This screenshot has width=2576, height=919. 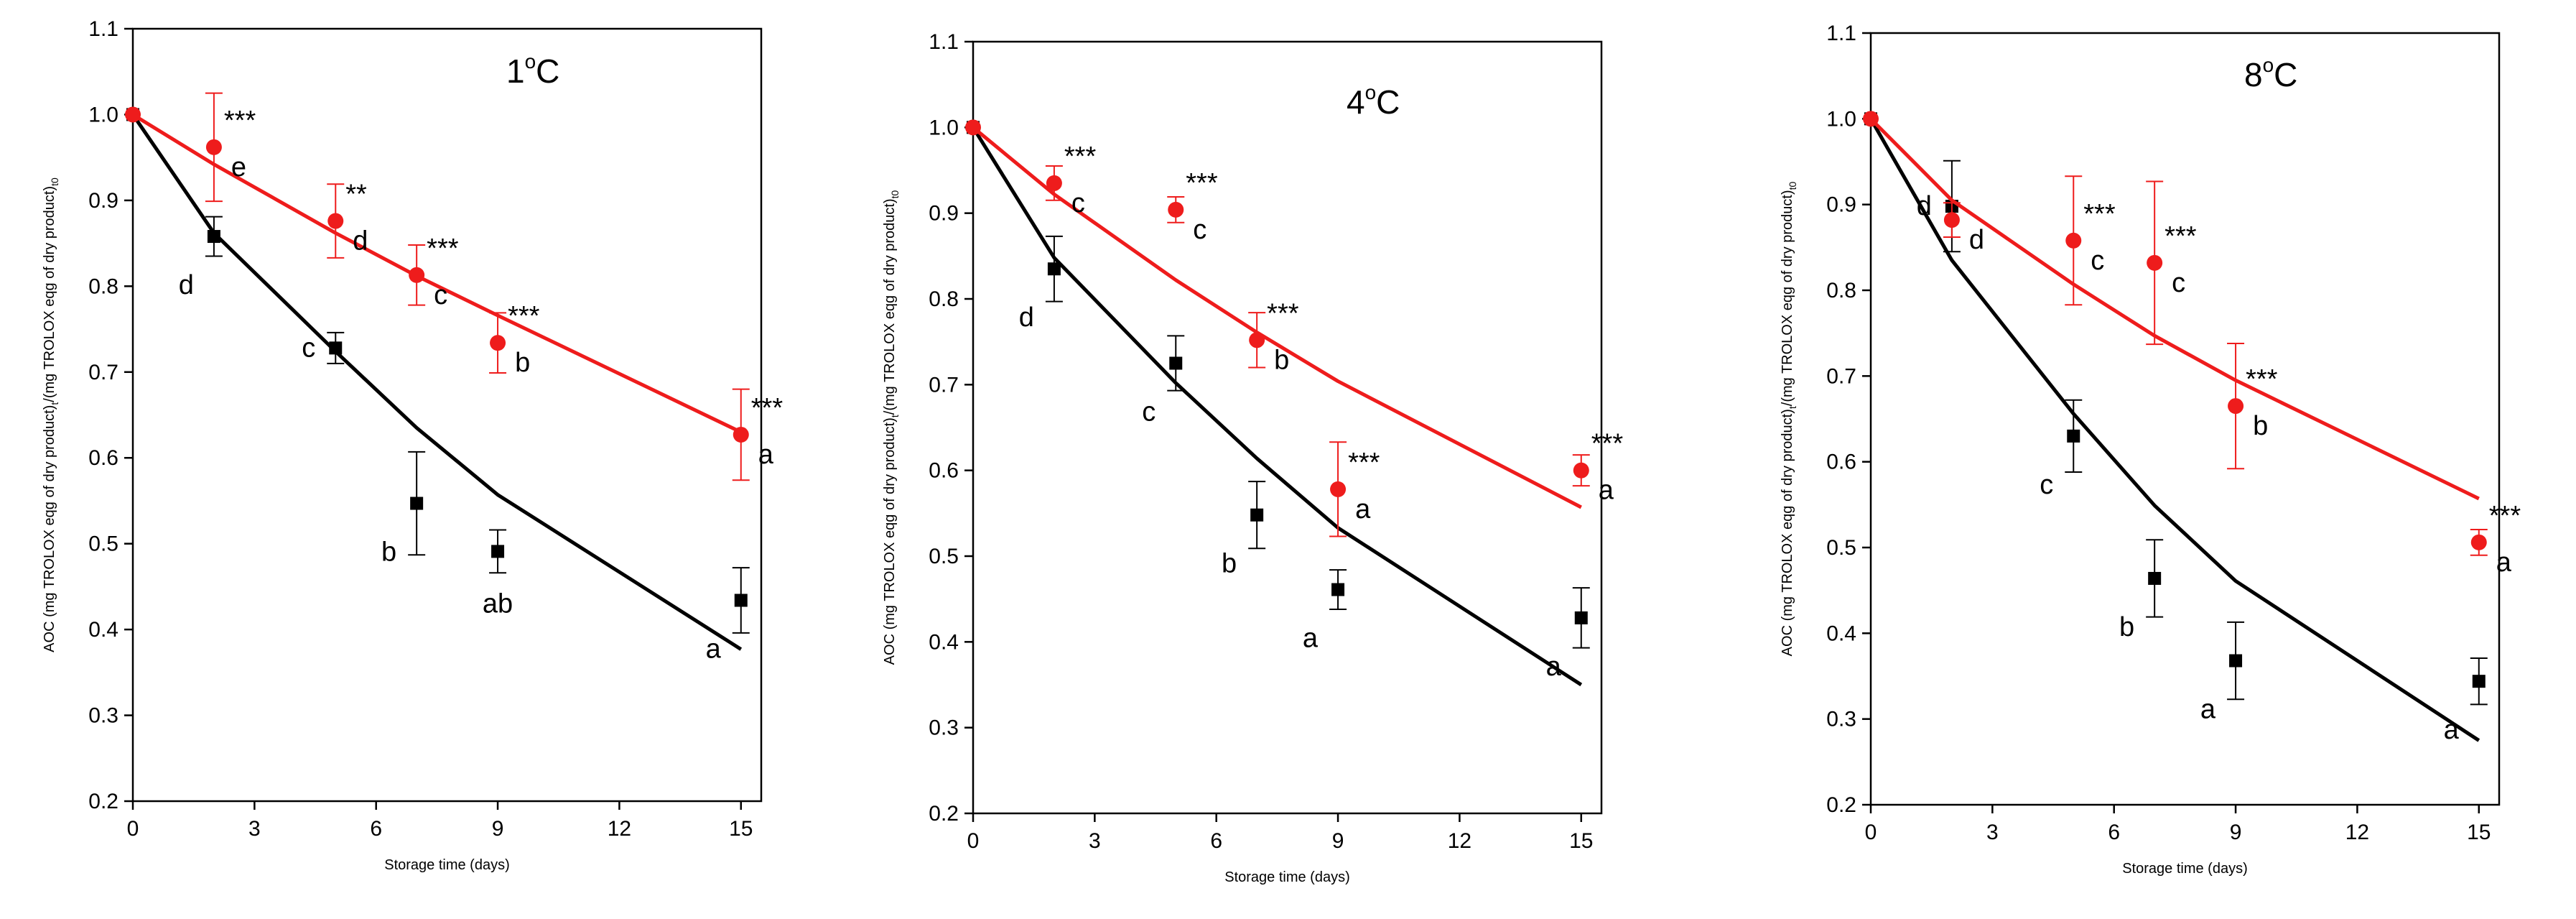 I want to click on series-red: e *** d ** c *** b *** a ***, so click(x=454, y=287).